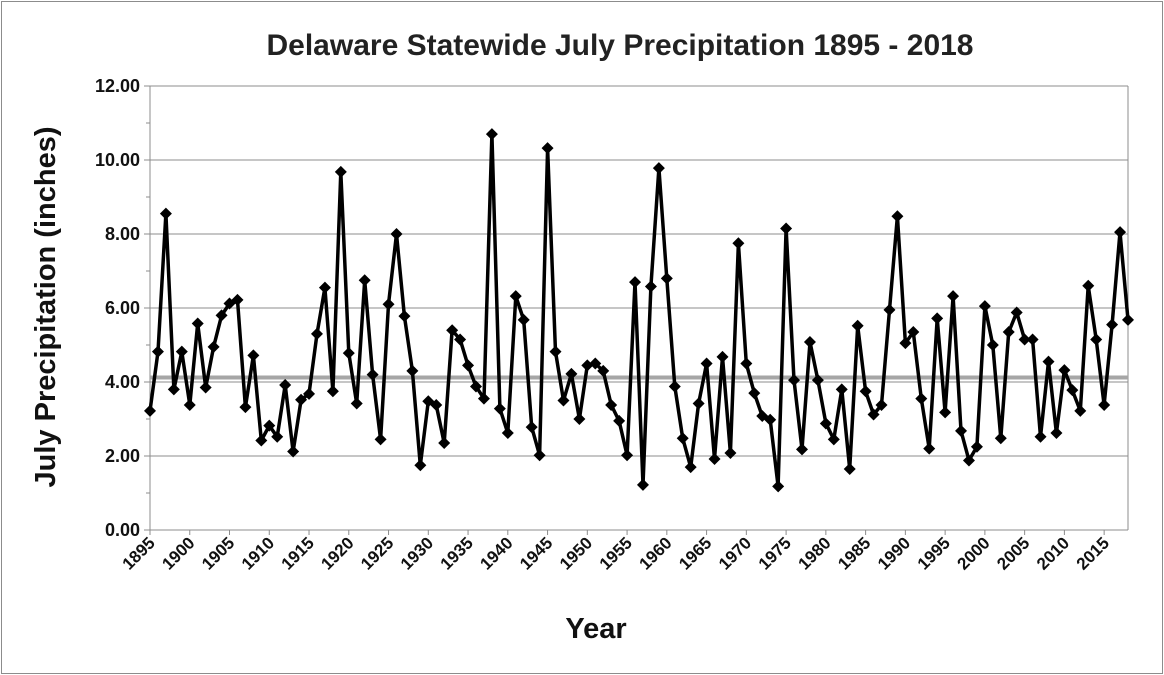 The image size is (1164, 675). What do you see at coordinates (1013, 553) in the screenshot?
I see `x-tick-label: 2005` at bounding box center [1013, 553].